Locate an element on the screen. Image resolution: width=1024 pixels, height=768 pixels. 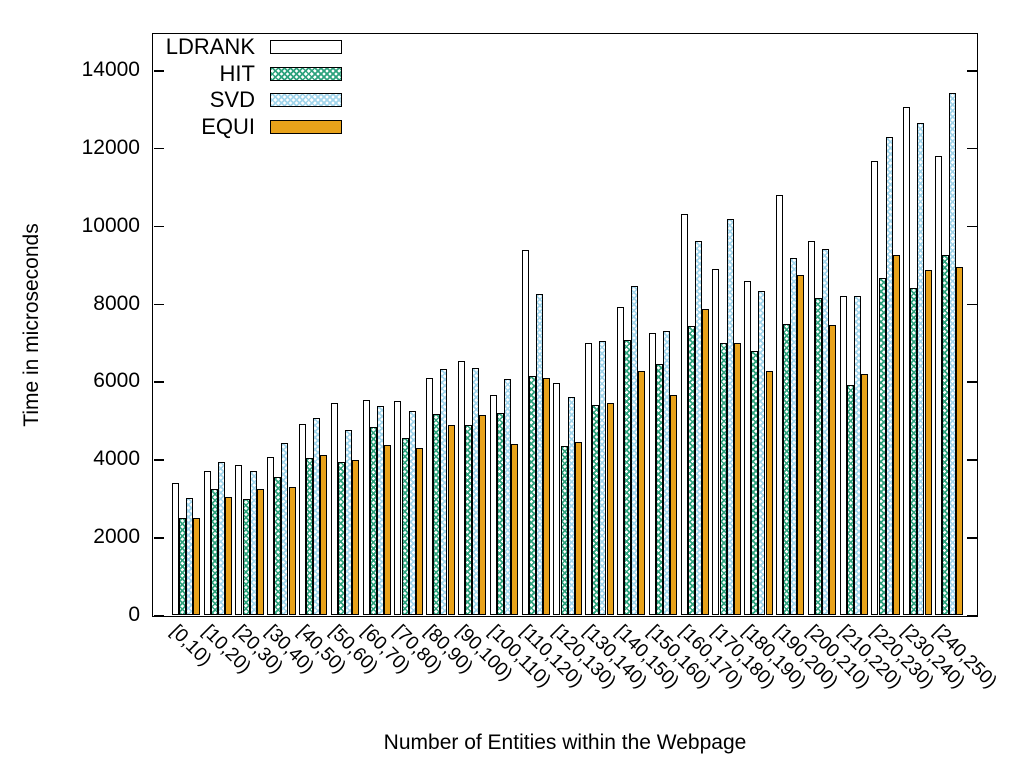
x-axis-title: Number of Entities within the Webpage is located at coordinates (565, 742).